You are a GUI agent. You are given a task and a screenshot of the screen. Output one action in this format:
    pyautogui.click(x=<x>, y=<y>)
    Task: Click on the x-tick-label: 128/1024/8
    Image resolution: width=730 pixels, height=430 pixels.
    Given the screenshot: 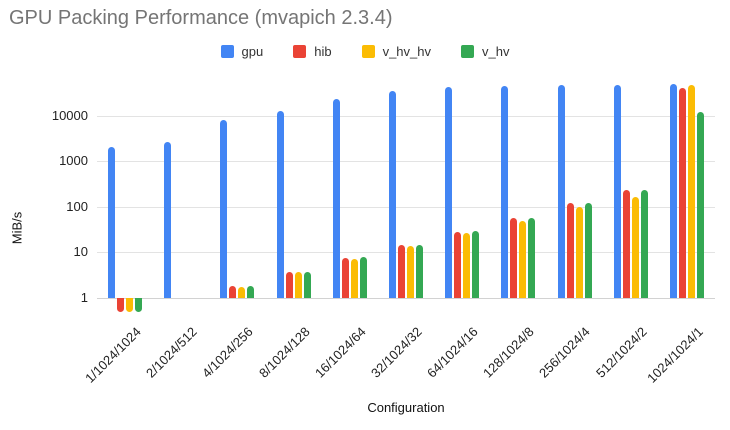 What is the action you would take?
    pyautogui.click(x=508, y=352)
    